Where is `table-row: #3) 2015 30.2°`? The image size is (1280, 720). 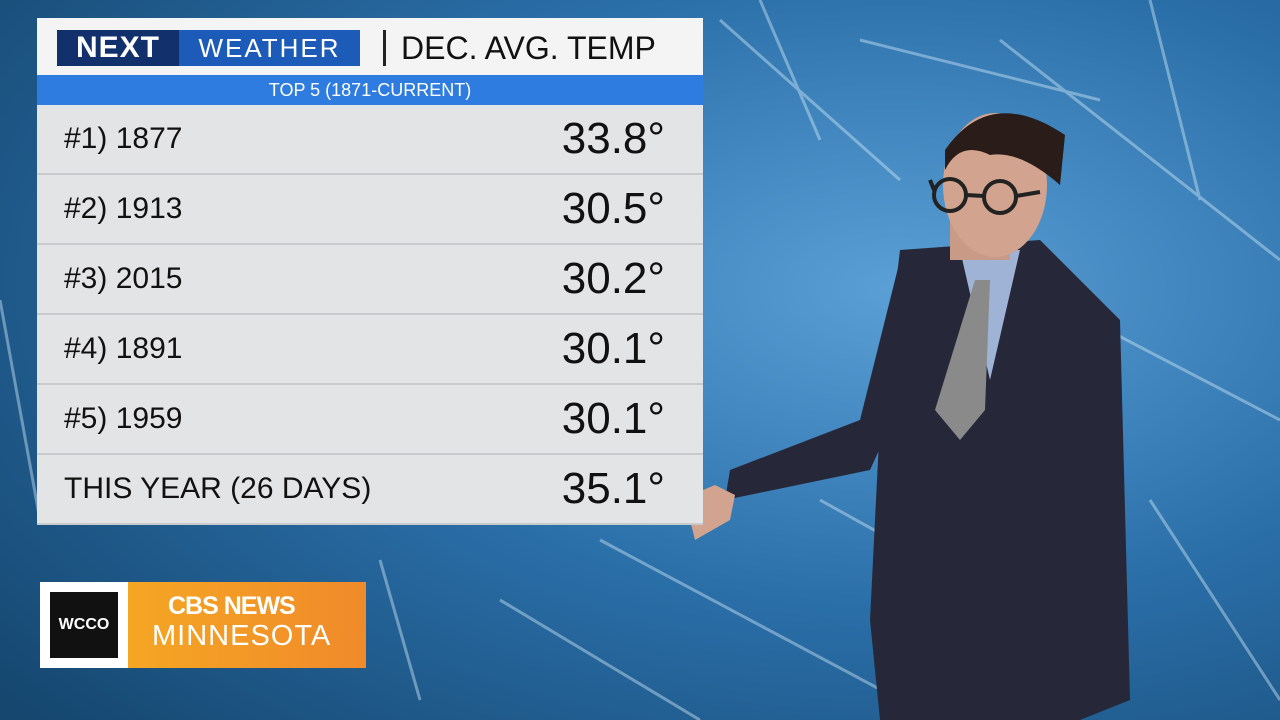 table-row: #3) 2015 30.2° is located at coordinates (370, 280).